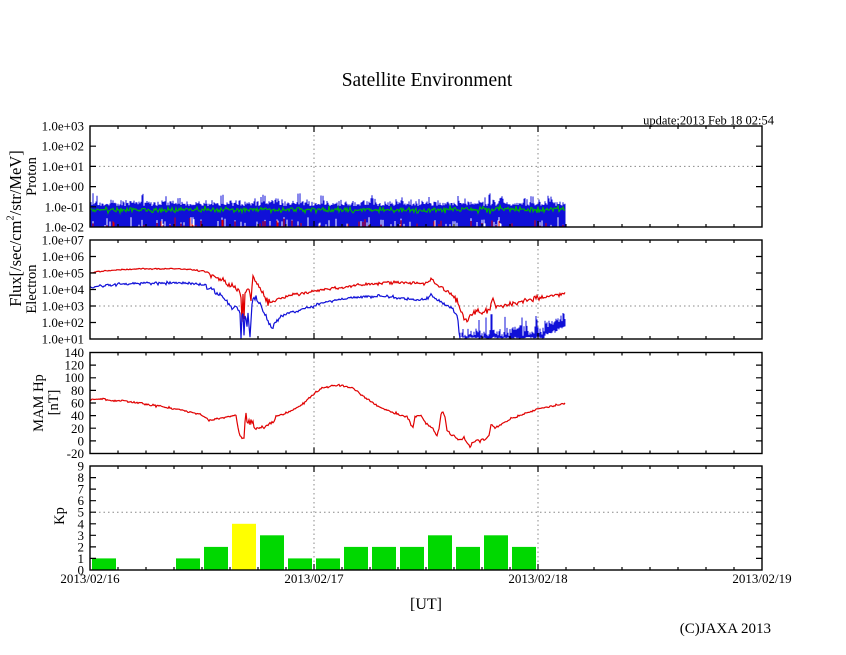 This screenshot has width=846, height=655. What do you see at coordinates (537, 578) in the screenshot?
I see `svg-text: 2013/02/18` at bounding box center [537, 578].